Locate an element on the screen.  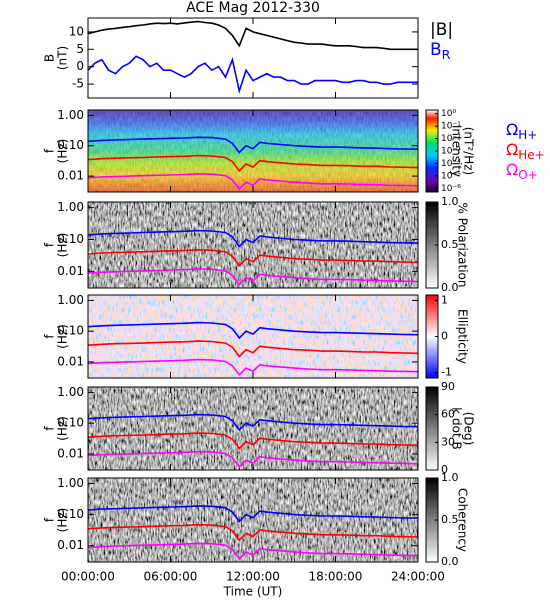
colorbar-label: Ellipticity is located at coordinates (463, 336).